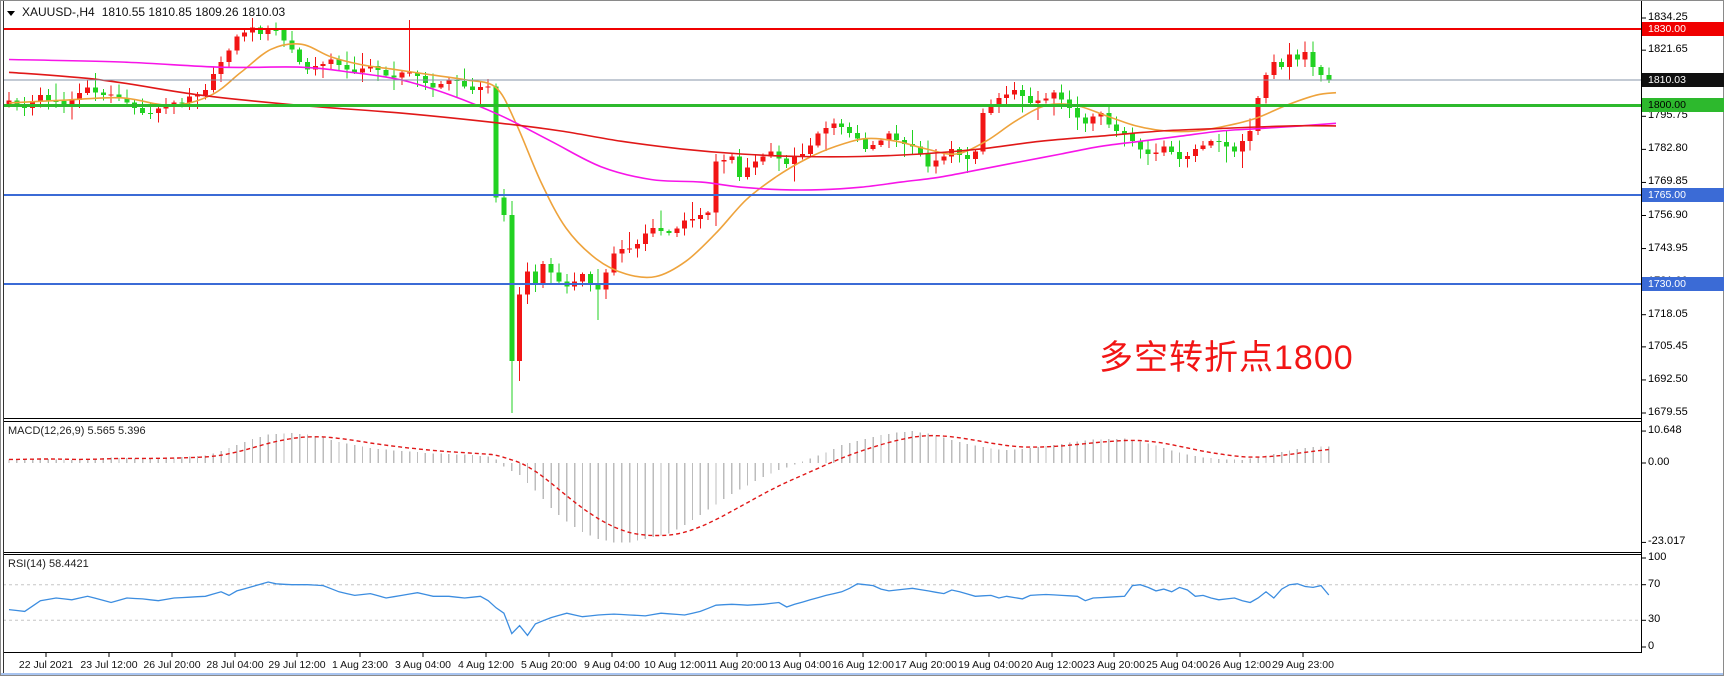  I want to click on rsi-axis-label: 0, so click(1651, 646).